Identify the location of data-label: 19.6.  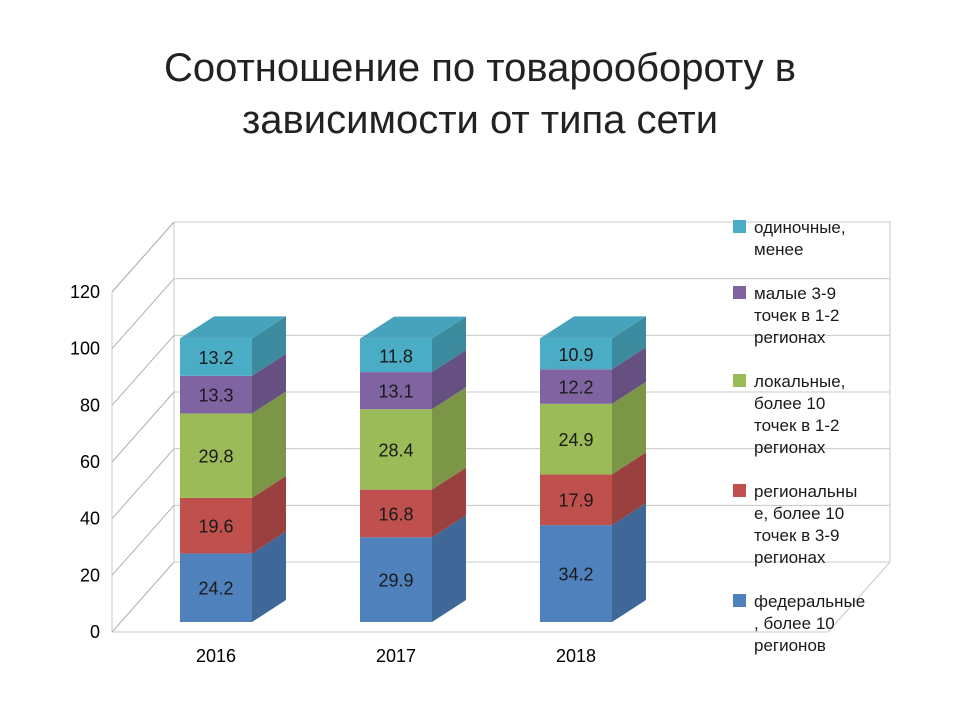
(215, 527).